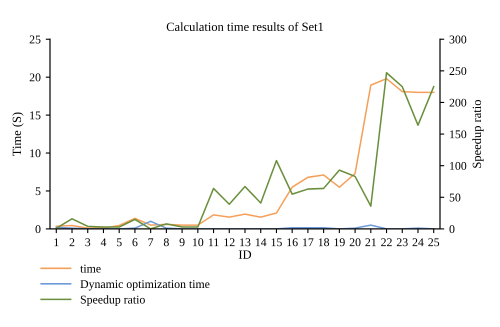 The image size is (500, 327). What do you see at coordinates (35, 40) in the screenshot?
I see `y-tick-label: 25` at bounding box center [35, 40].